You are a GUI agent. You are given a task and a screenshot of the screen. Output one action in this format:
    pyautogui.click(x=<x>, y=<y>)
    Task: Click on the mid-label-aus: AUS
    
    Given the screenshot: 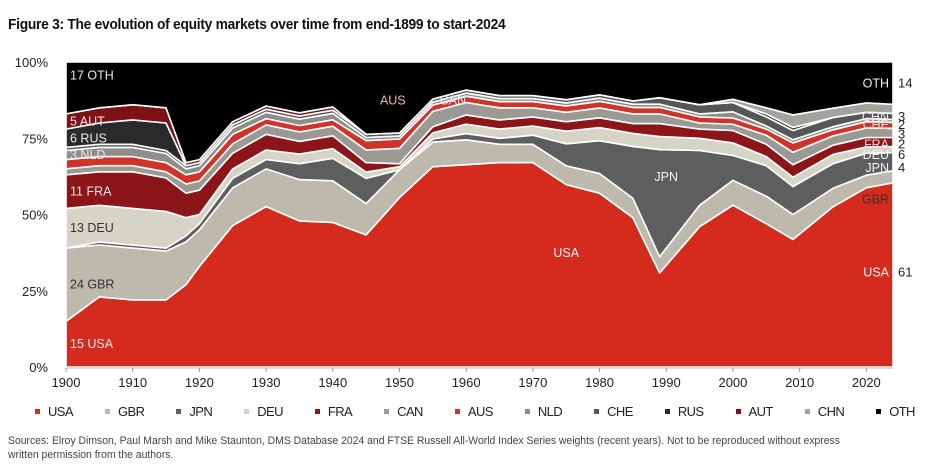 What is the action you would take?
    pyautogui.click(x=393, y=101)
    